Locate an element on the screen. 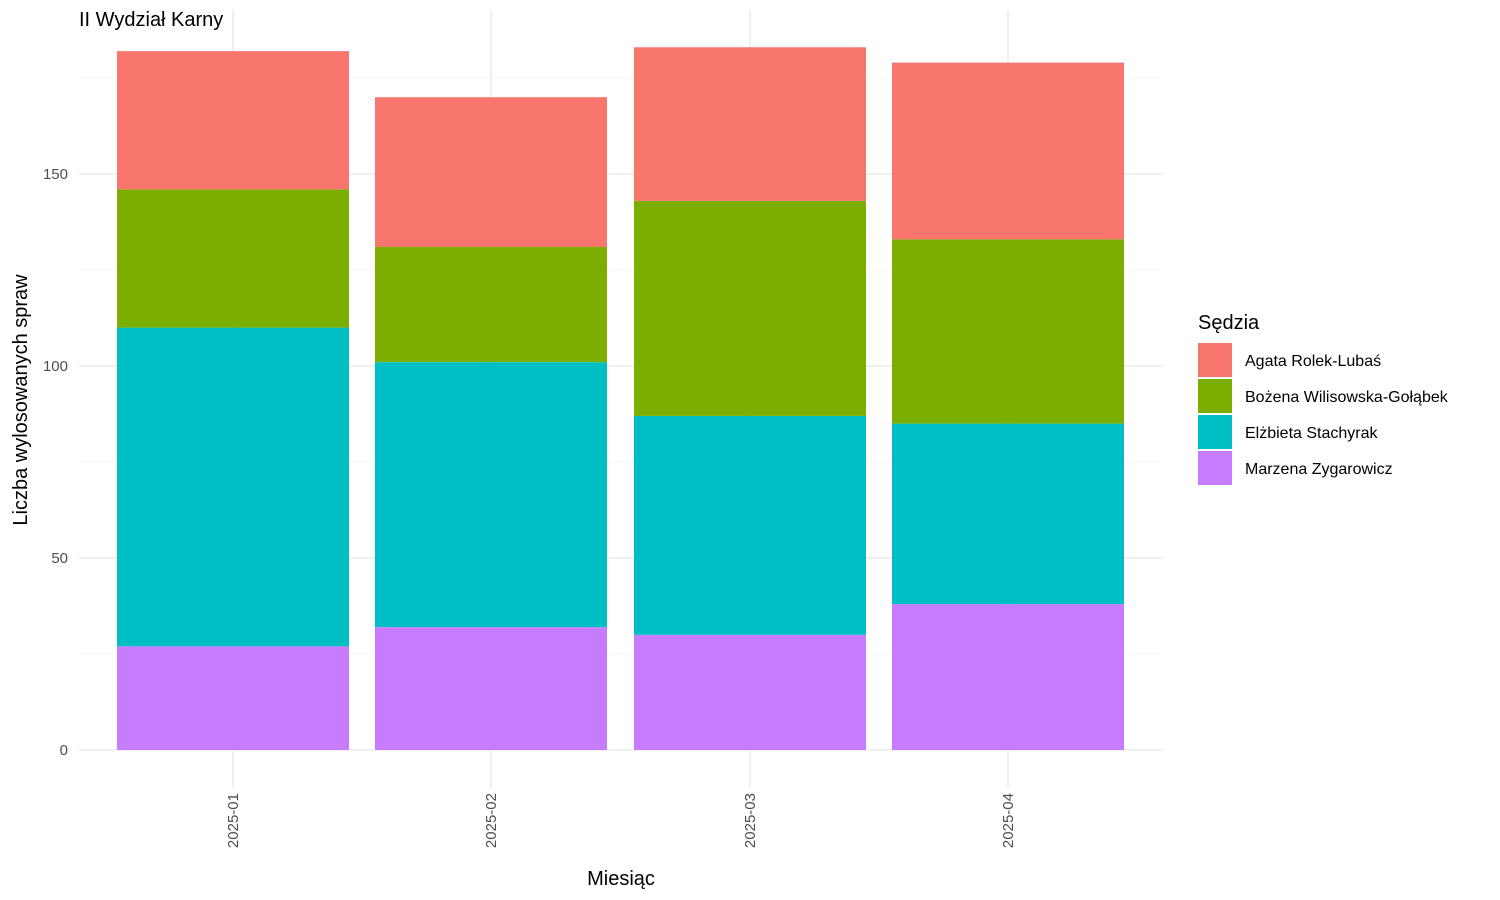 The height and width of the screenshot is (900, 1500). chart-title: II Wydział Karny is located at coordinates (151, 20).